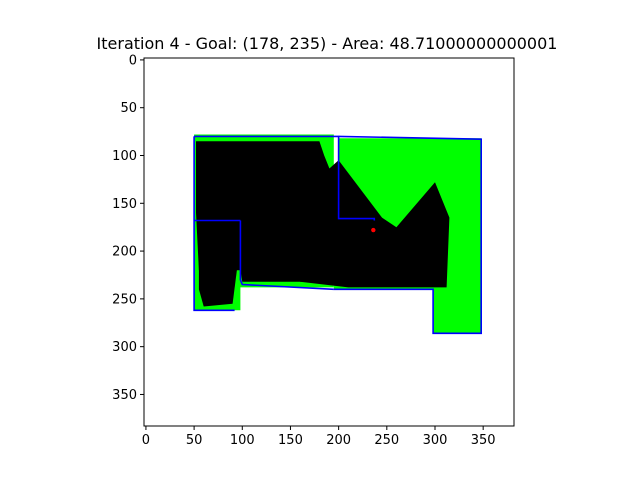 Image resolution: width=640 pixels, height=480 pixels. What do you see at coordinates (128, 108) in the screenshot?
I see `y-tick-label-50: 50` at bounding box center [128, 108].